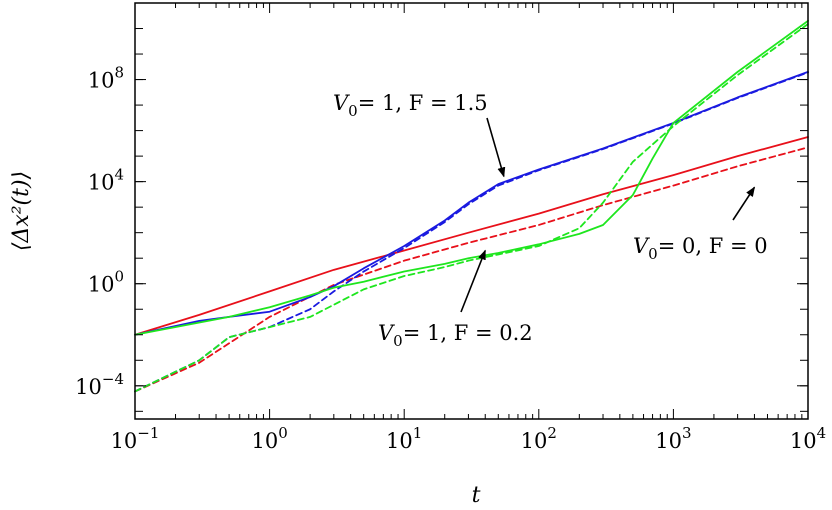 This screenshot has height=510, width=832. I want to click on x-axis-title: t, so click(476, 495).